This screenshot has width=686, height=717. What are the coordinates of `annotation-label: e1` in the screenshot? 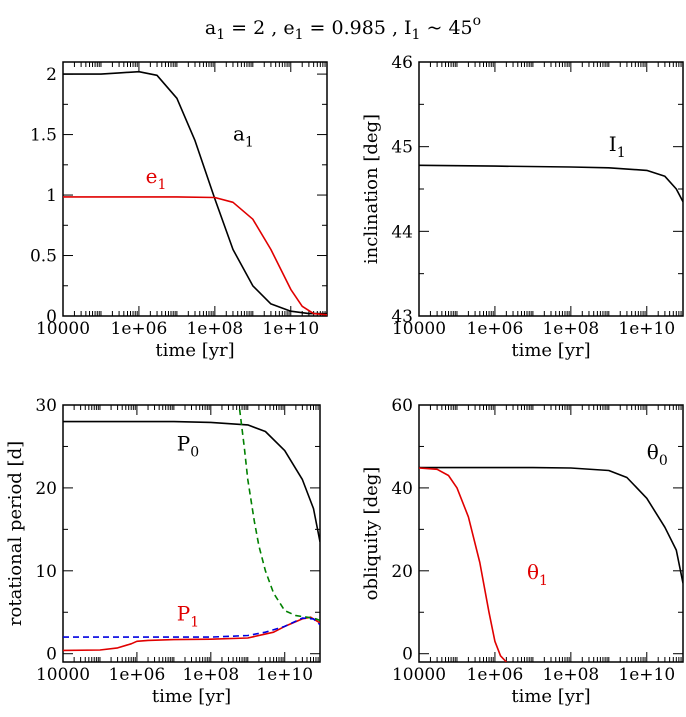 It's located at (156, 178).